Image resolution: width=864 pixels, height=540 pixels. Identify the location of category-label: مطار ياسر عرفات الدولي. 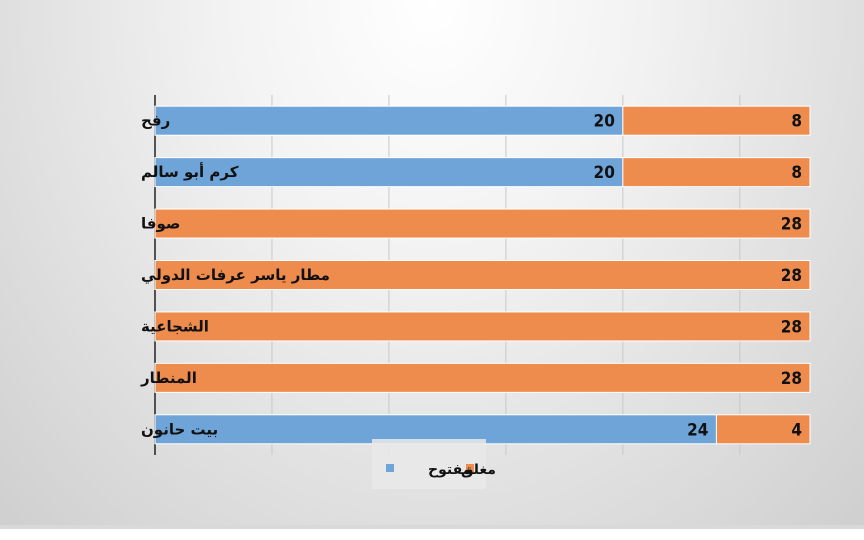
(235, 275).